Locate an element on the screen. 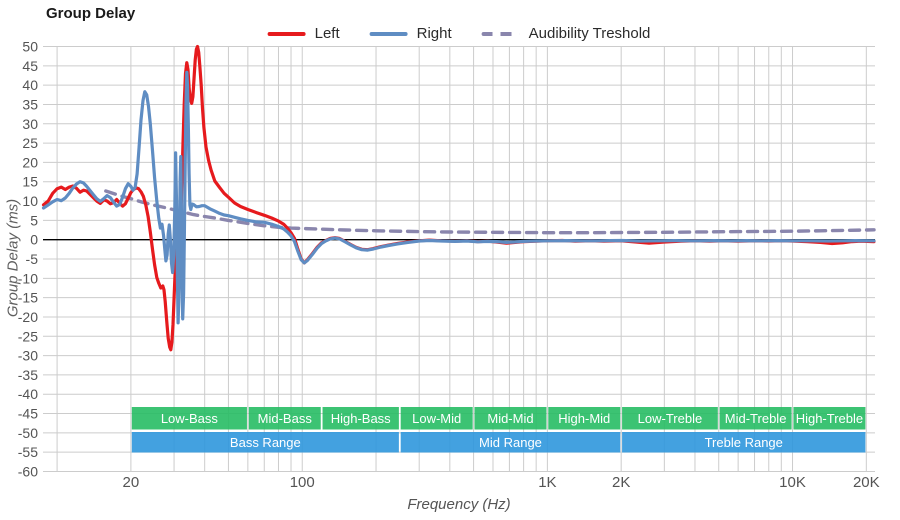  y-tick-label: -40 is located at coordinates (28, 394).